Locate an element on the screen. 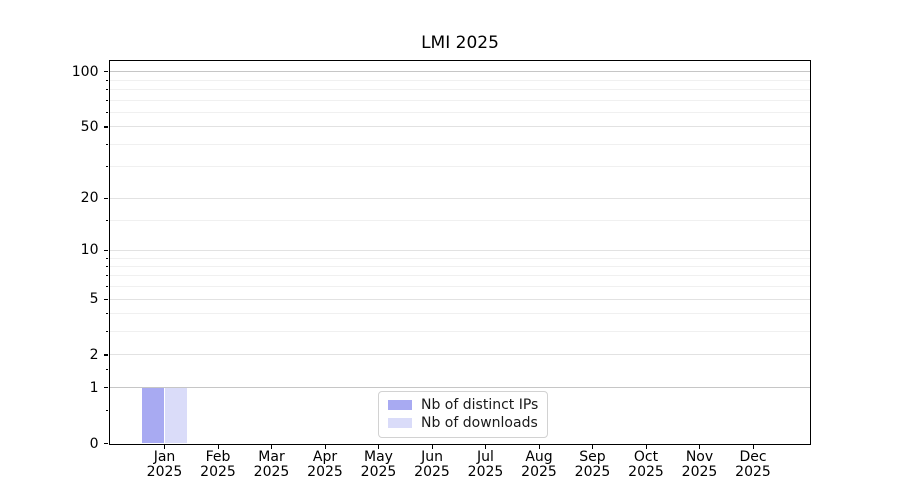 This screenshot has height=500, width=900. x-tick-label: Dec 2025 is located at coordinates (753, 464).